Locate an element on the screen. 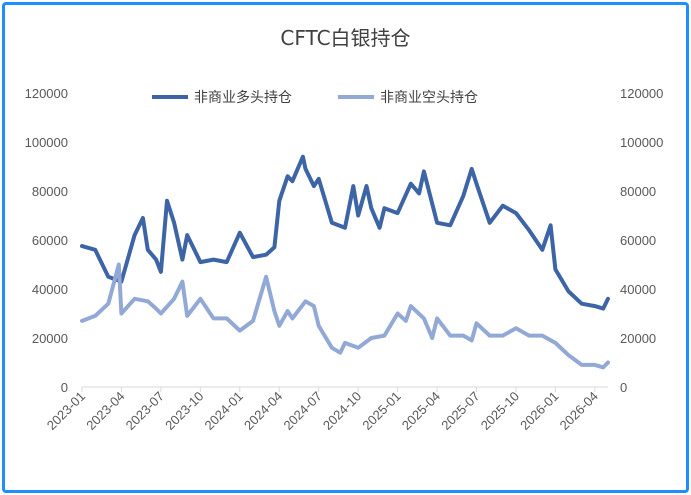 The width and height of the screenshot is (691, 495). y-tick-label-left: 100000 is located at coordinates (46, 142).